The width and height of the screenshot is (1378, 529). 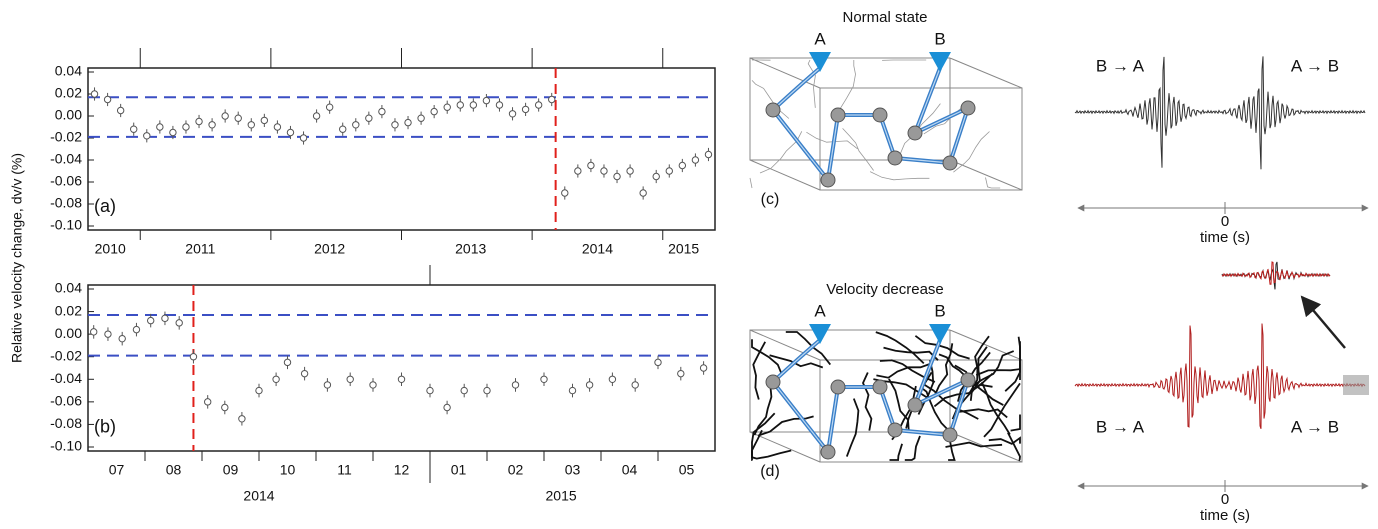 I want to click on x-tick-label: 10, so click(x=288, y=470).